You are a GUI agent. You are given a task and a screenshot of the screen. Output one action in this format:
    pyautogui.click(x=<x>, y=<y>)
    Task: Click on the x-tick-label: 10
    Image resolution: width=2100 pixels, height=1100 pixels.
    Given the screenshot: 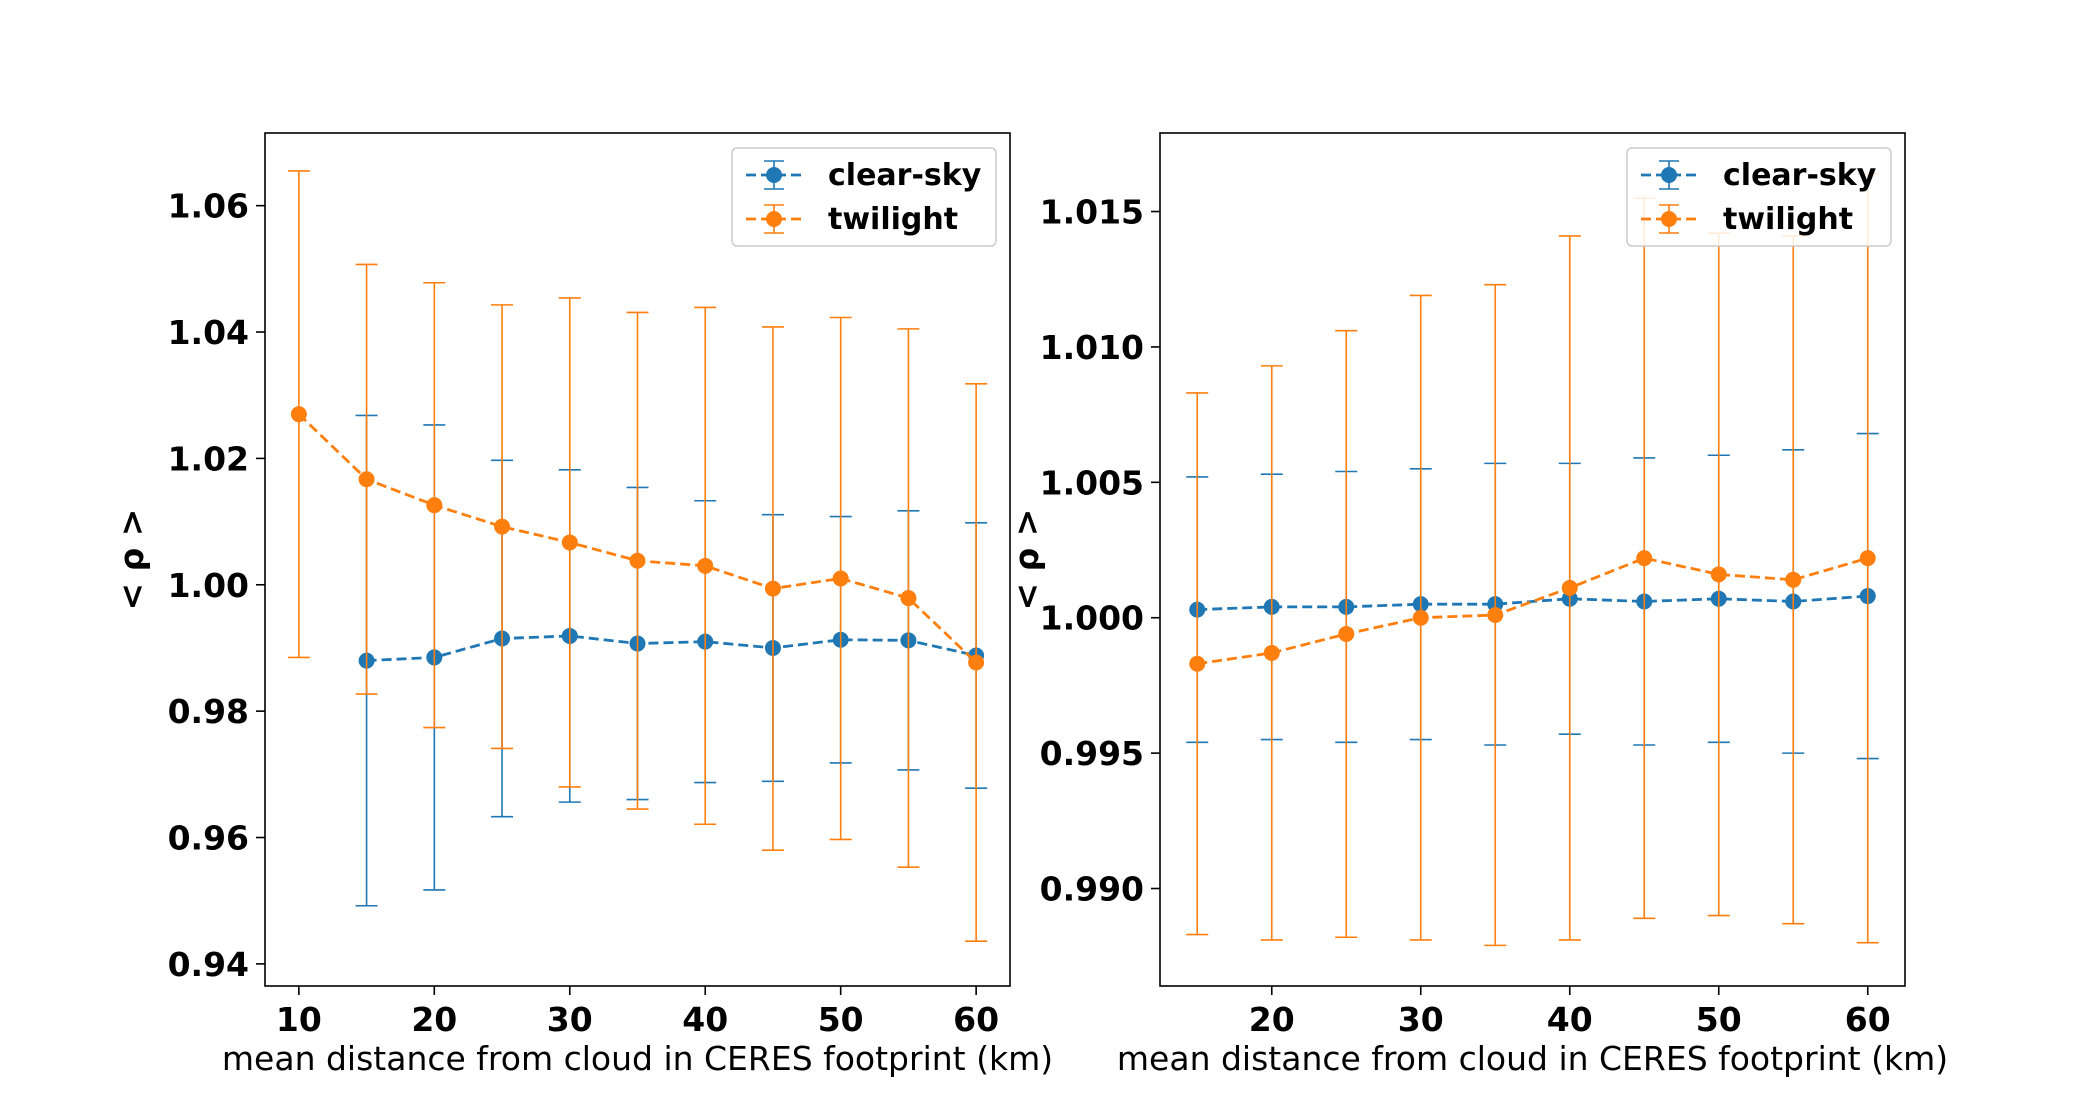 What is the action you would take?
    pyautogui.click(x=299, y=1019)
    